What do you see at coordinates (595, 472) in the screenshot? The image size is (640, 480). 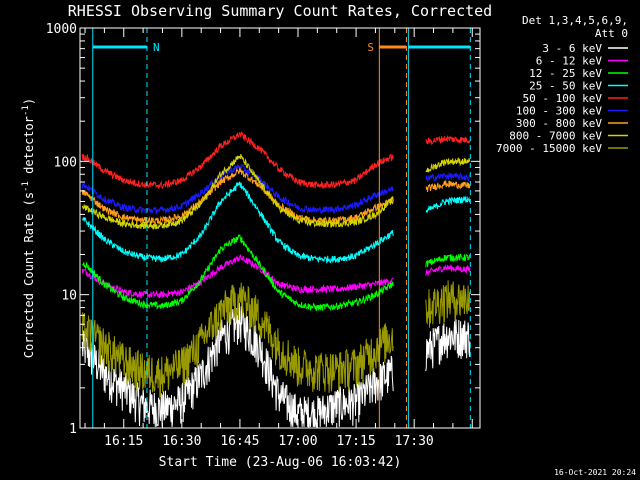 I see `footer-date: 16-Oct-2021 20:24` at bounding box center [595, 472].